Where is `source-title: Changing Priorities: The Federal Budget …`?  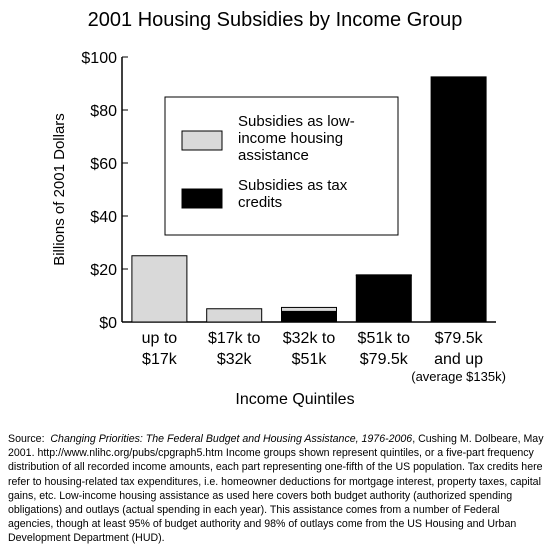
source-title: Changing Priorities: The Federal Budget … is located at coordinates (231, 439).